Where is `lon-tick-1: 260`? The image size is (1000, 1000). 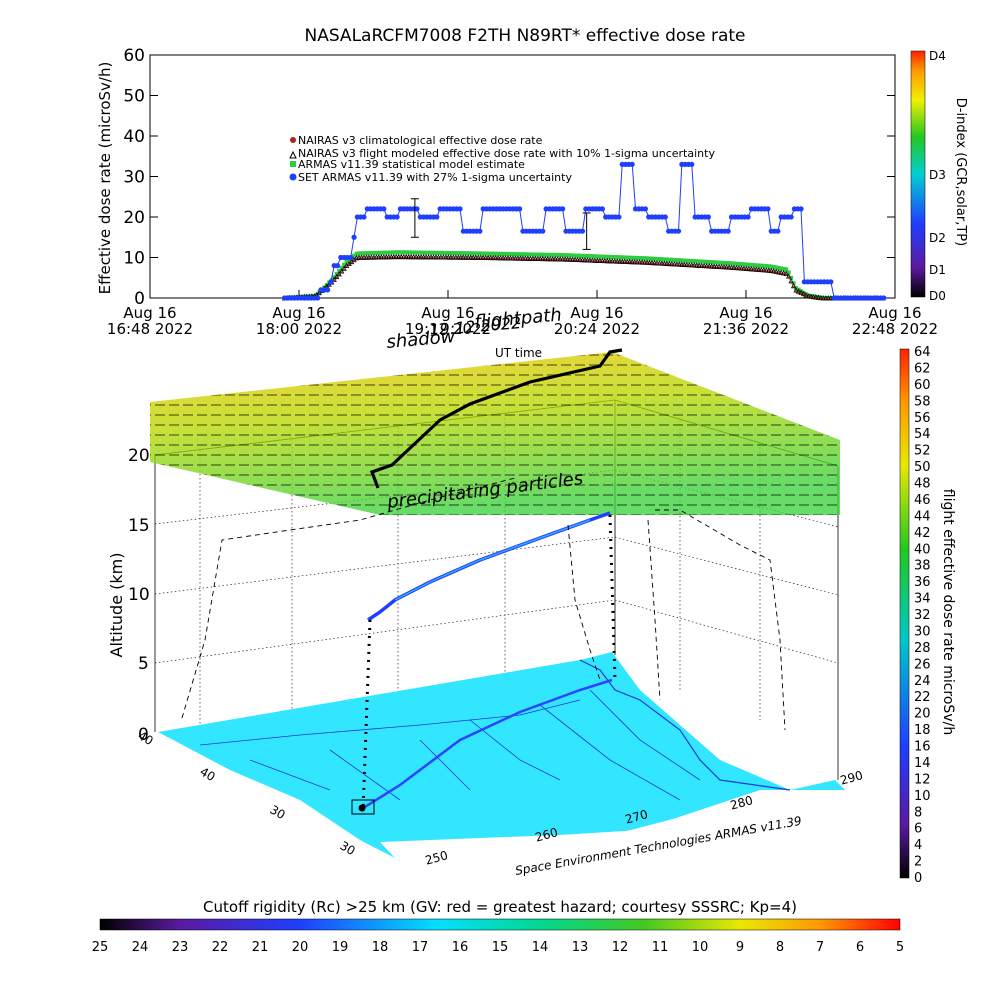
lon-tick-1: 260 is located at coordinates (547, 834).